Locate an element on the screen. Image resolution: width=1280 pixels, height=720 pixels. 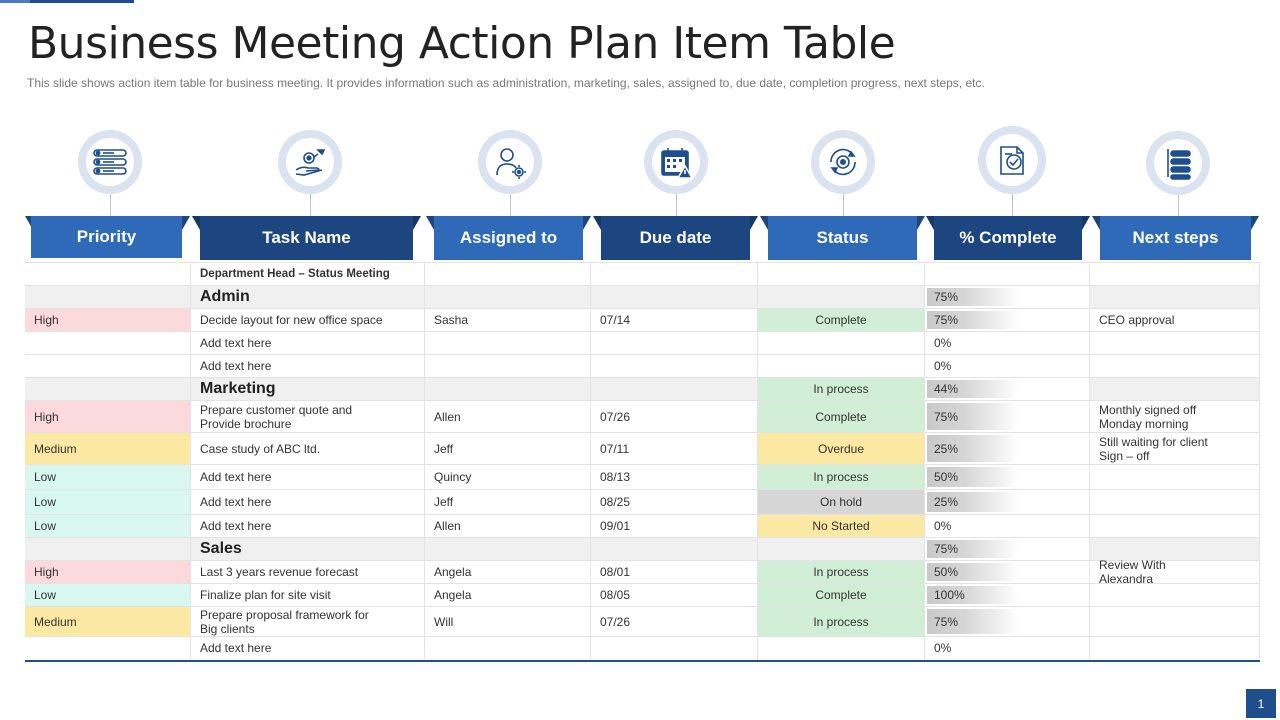
priority-cell: Medium is located at coordinates (108, 448).